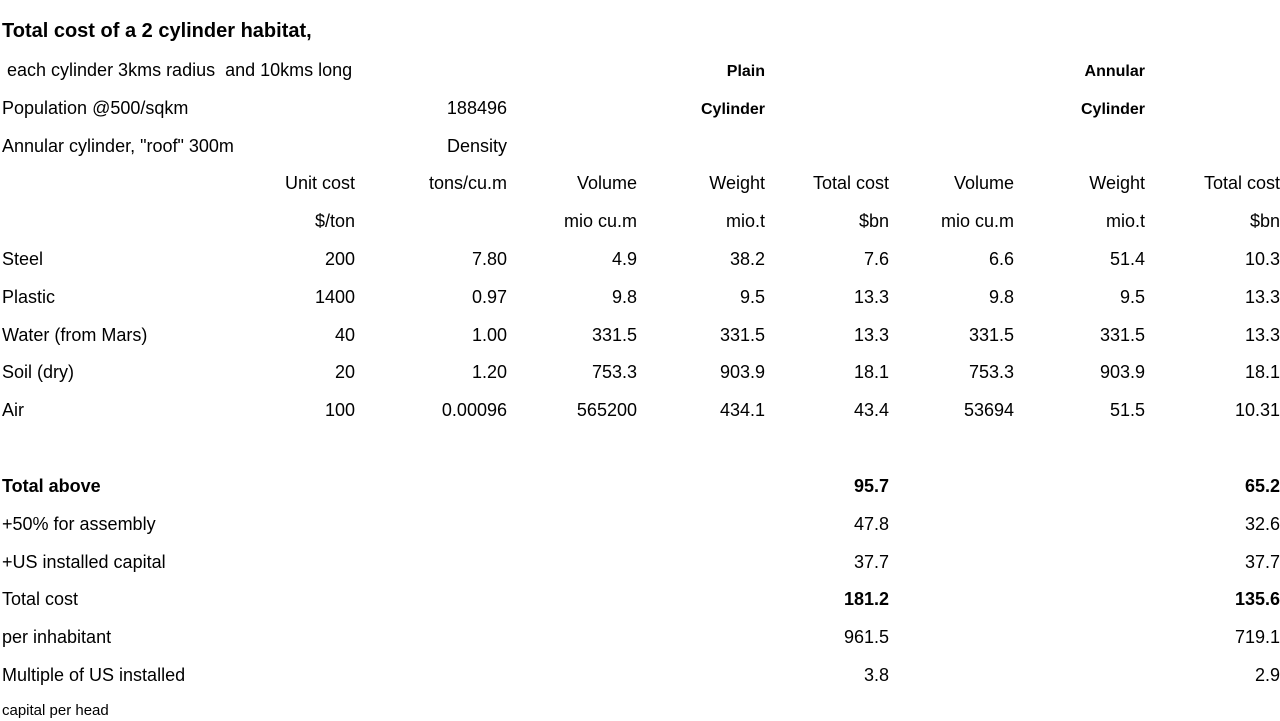 Image resolution: width=1280 pixels, height=721 pixels. What do you see at coordinates (866, 599) in the screenshot?
I see `summary-plain-value: 181.2` at bounding box center [866, 599].